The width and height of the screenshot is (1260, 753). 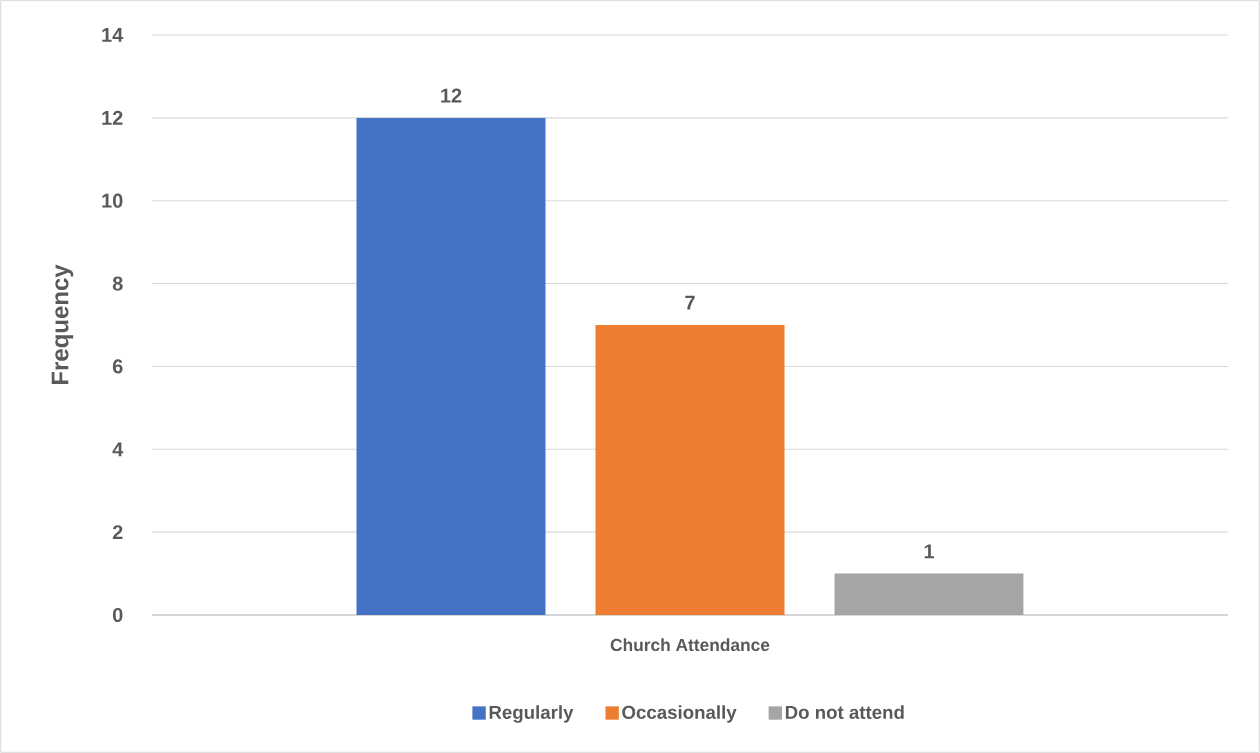 What do you see at coordinates (929, 551) in the screenshot?
I see `data-label: 1` at bounding box center [929, 551].